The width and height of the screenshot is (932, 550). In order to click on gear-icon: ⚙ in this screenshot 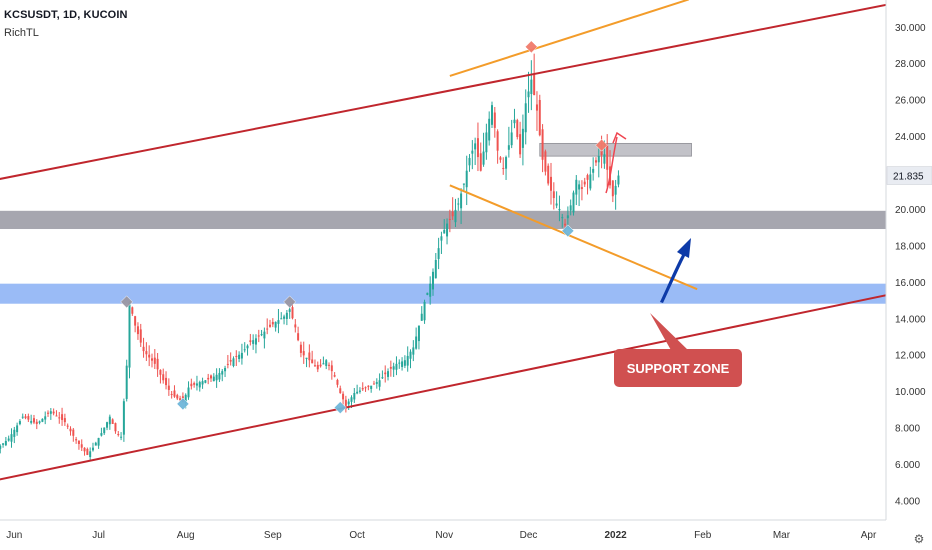, I will do `click(919, 539)`.